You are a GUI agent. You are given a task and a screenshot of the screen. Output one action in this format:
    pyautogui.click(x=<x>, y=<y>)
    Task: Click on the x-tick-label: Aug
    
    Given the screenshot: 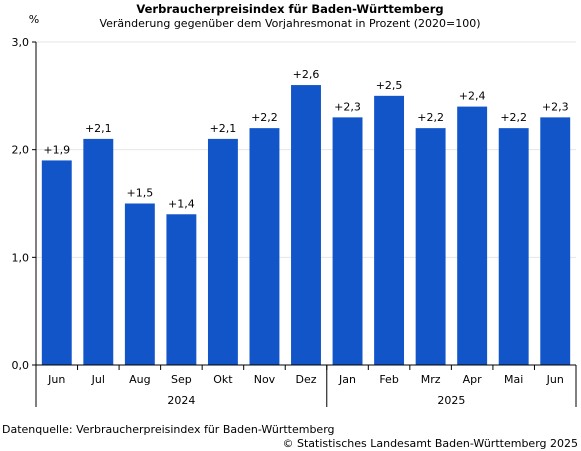 What is the action you would take?
    pyautogui.click(x=139, y=379)
    